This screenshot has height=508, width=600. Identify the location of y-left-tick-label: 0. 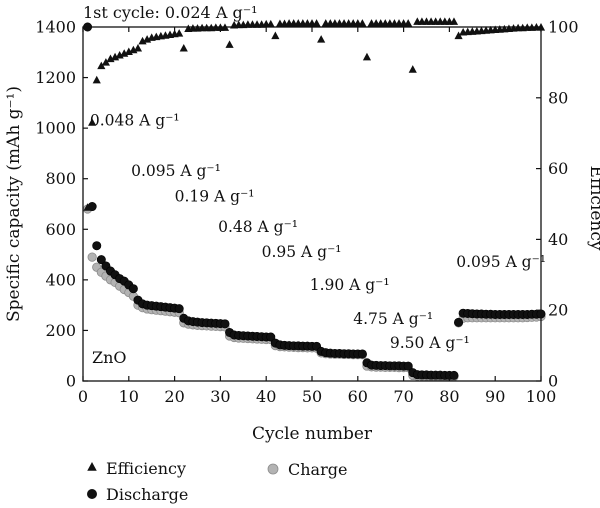
(71, 381).